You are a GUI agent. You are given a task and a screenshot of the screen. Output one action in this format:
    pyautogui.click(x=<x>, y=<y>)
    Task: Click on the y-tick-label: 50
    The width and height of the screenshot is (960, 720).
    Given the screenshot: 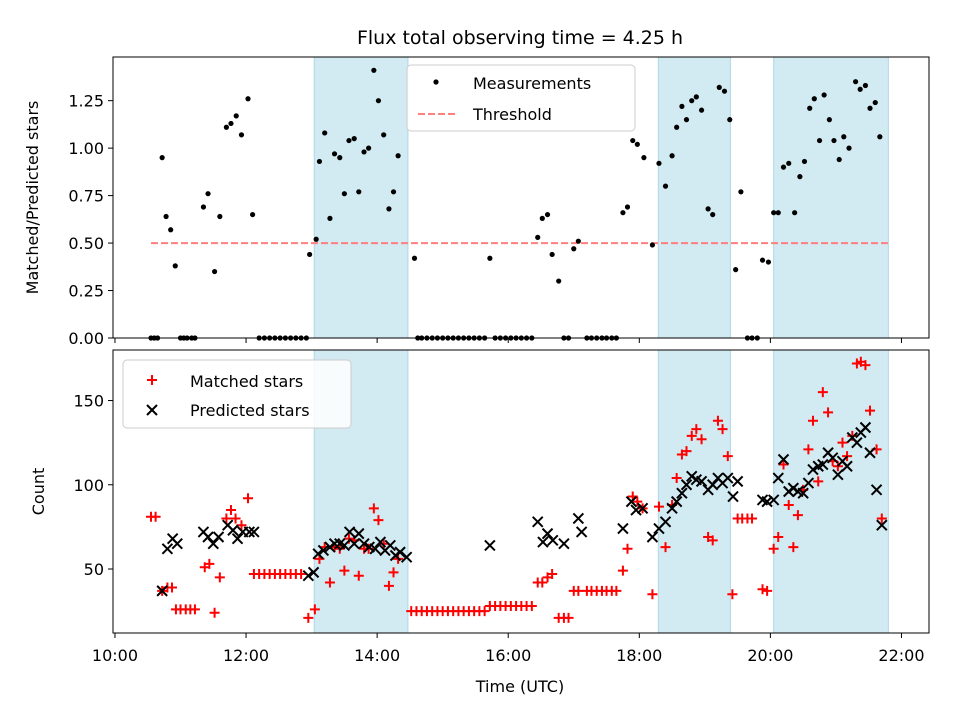 What is the action you would take?
    pyautogui.click(x=94, y=569)
    